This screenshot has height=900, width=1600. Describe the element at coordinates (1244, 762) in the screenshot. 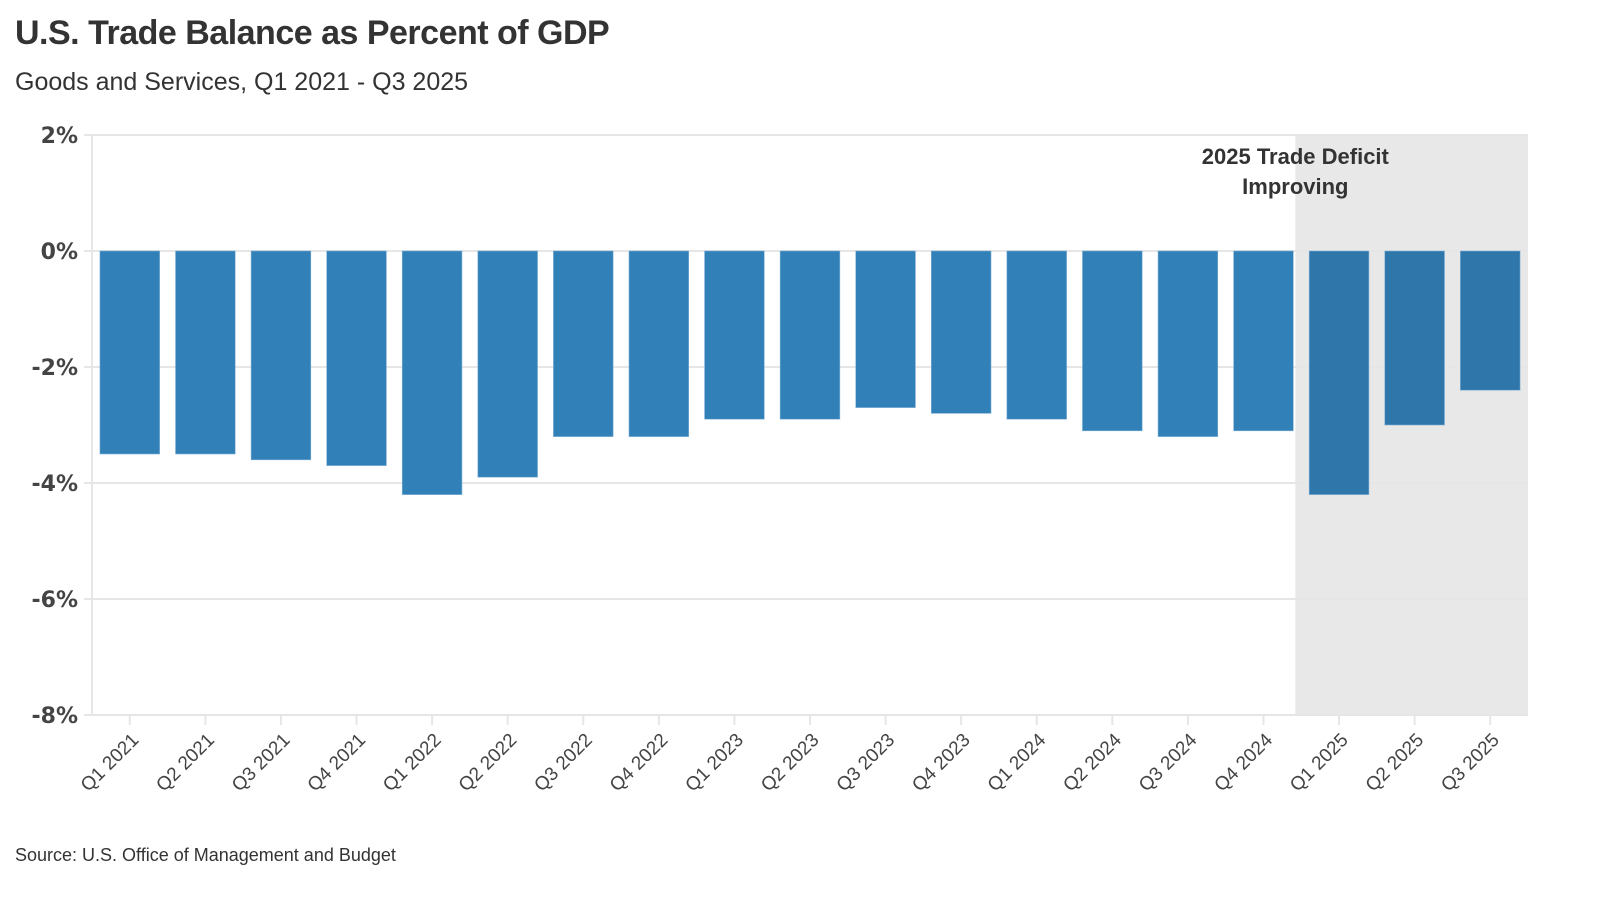

I see `x-tick-label: Q4 2024` at that location.